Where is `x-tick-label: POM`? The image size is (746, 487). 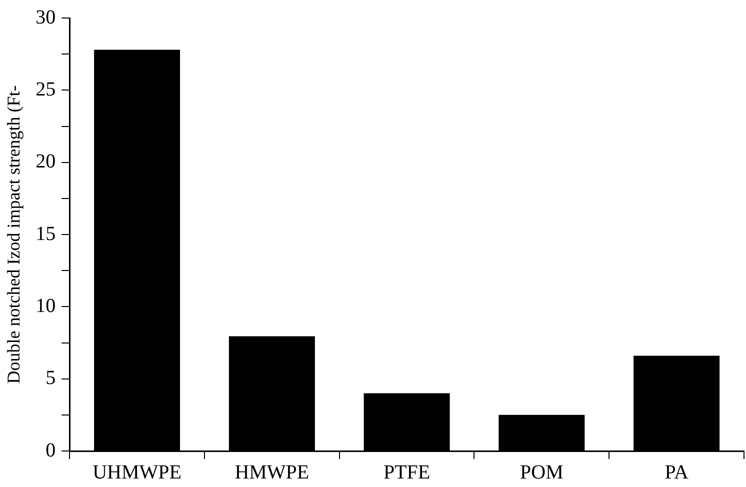
x-tick-label: POM is located at coordinates (542, 472).